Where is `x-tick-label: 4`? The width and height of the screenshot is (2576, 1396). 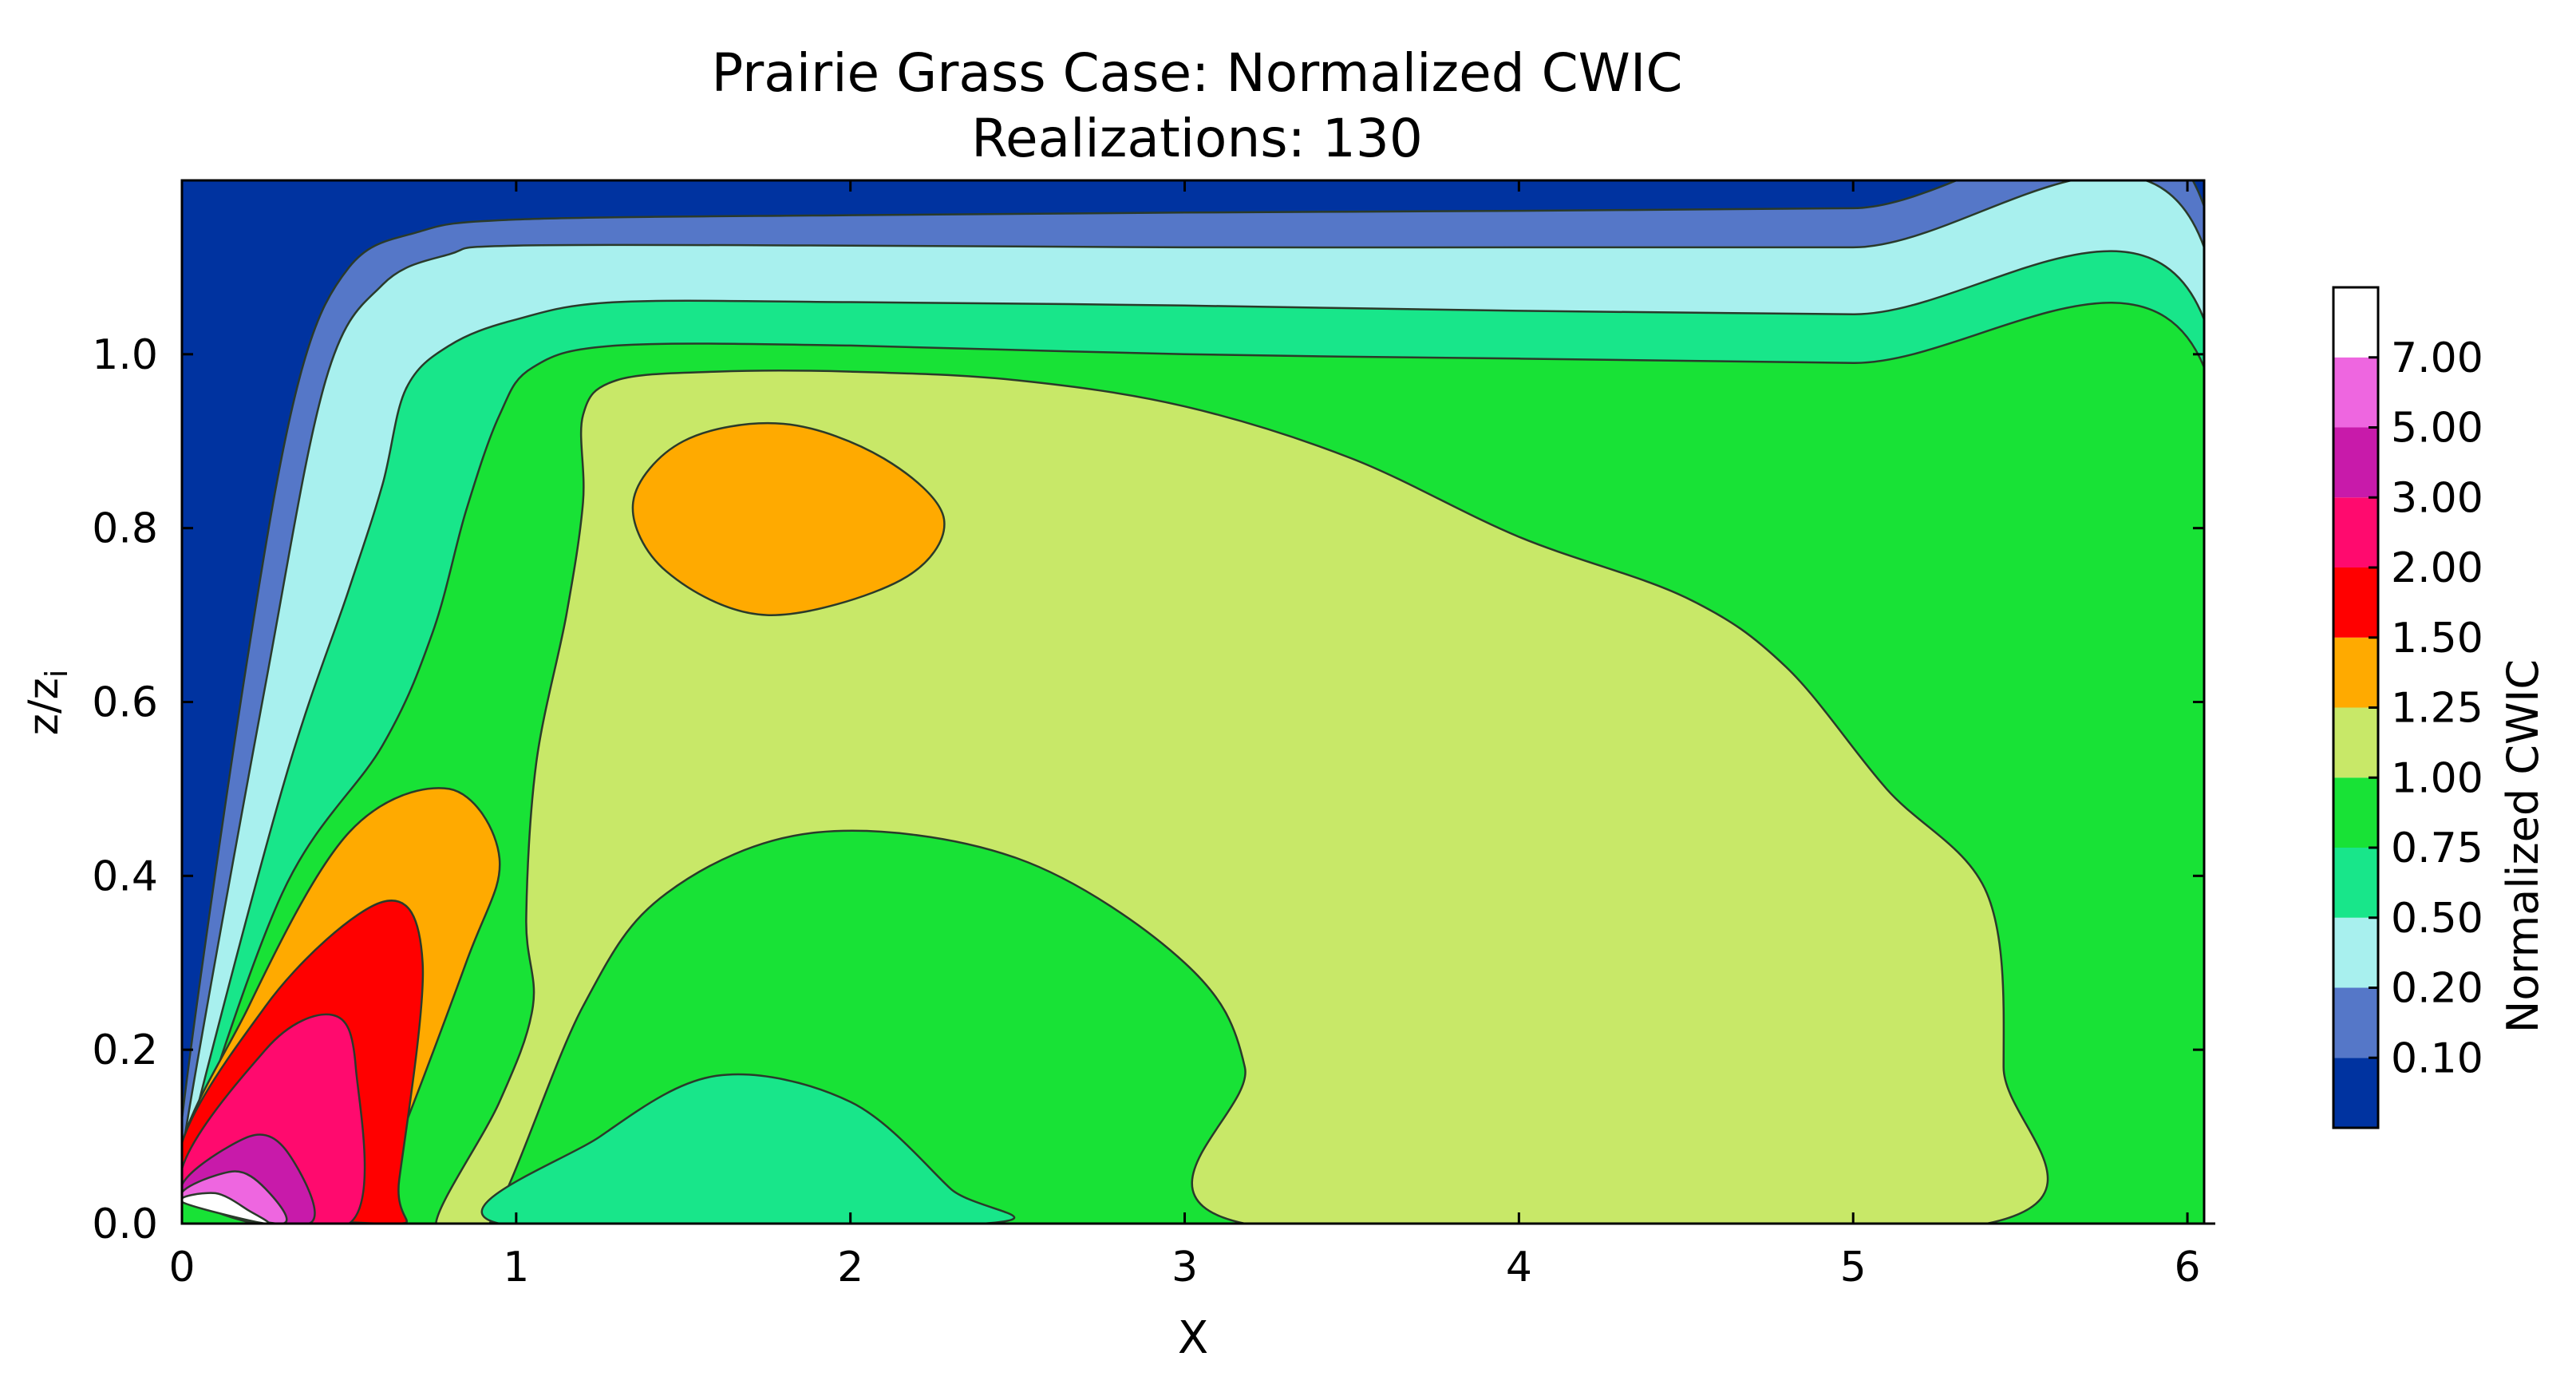
x-tick-label: 4 is located at coordinates (1519, 1267).